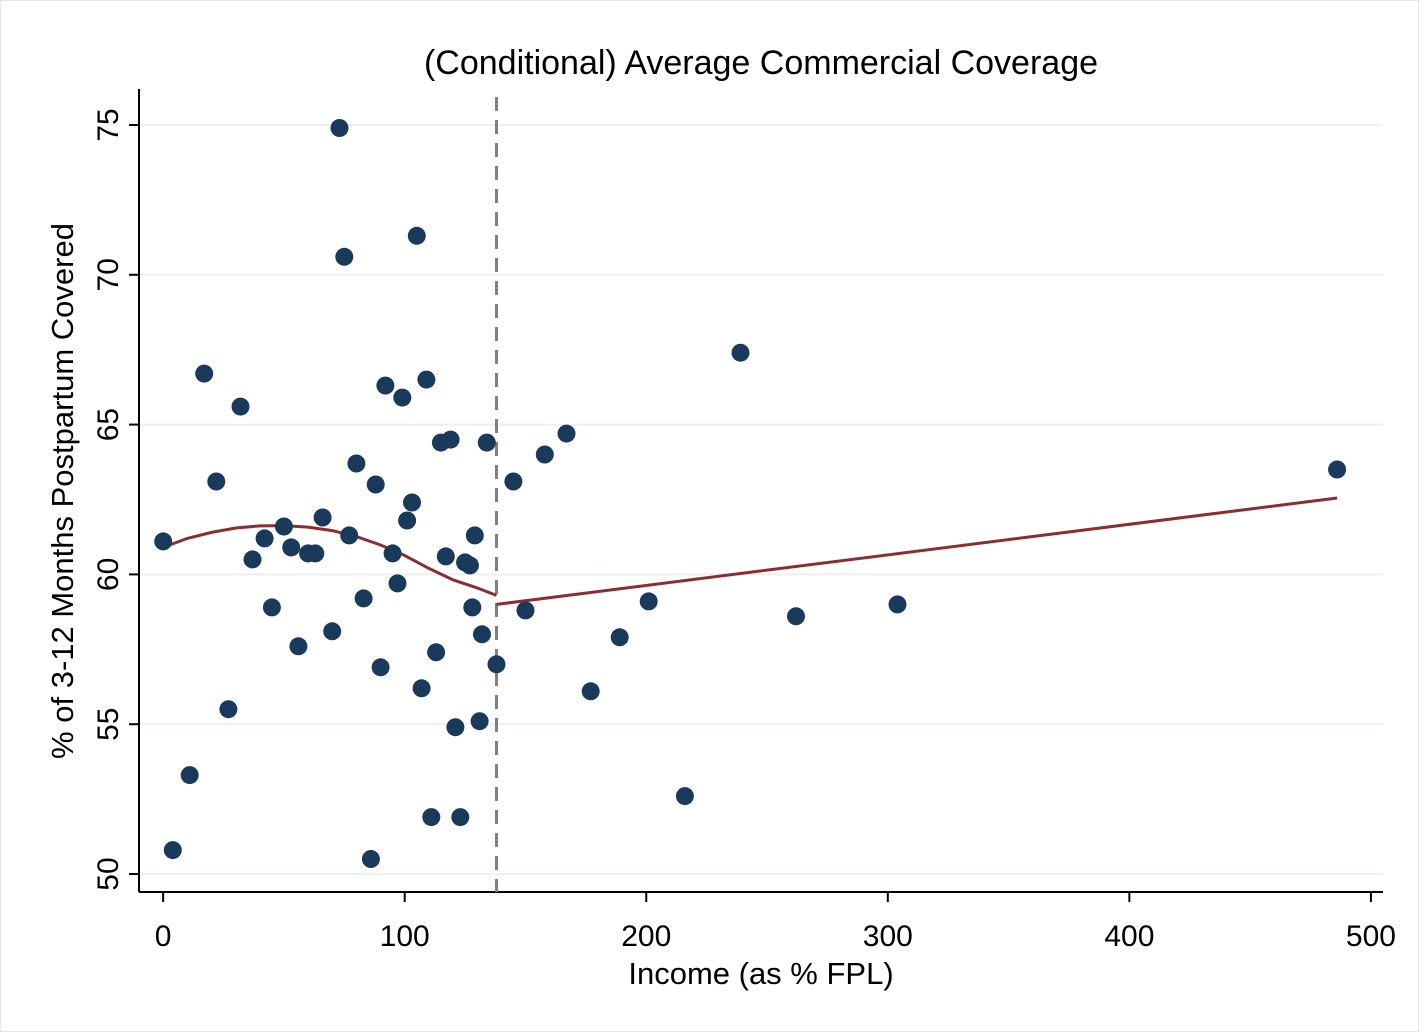 The image size is (1419, 1033). Describe the element at coordinates (108, 274) in the screenshot. I see `y-tick-label-70: 70` at that location.